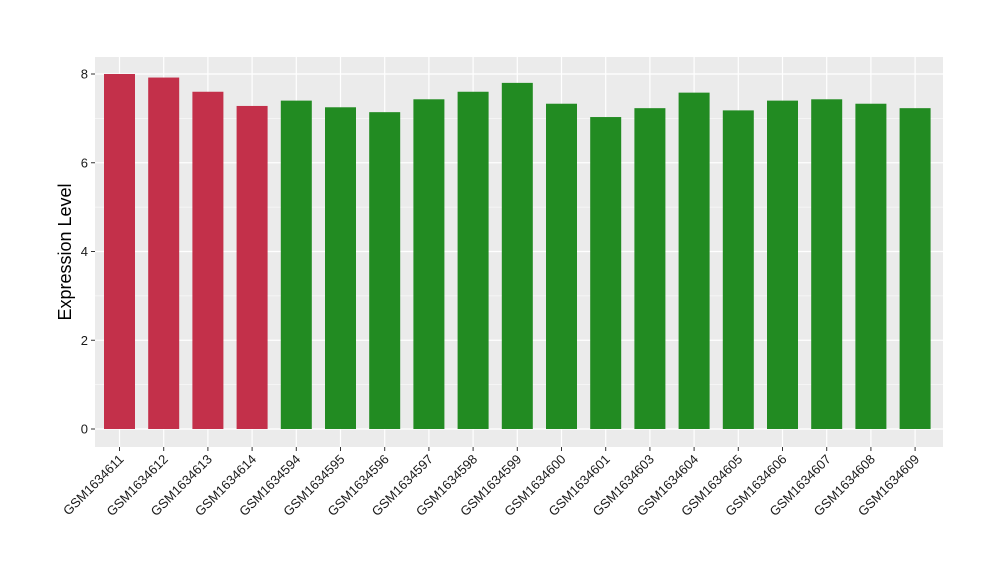 Image resolution: width=1000 pixels, height=580 pixels. What do you see at coordinates (429, 264) in the screenshot?
I see `bar-GSM1634597` at bounding box center [429, 264].